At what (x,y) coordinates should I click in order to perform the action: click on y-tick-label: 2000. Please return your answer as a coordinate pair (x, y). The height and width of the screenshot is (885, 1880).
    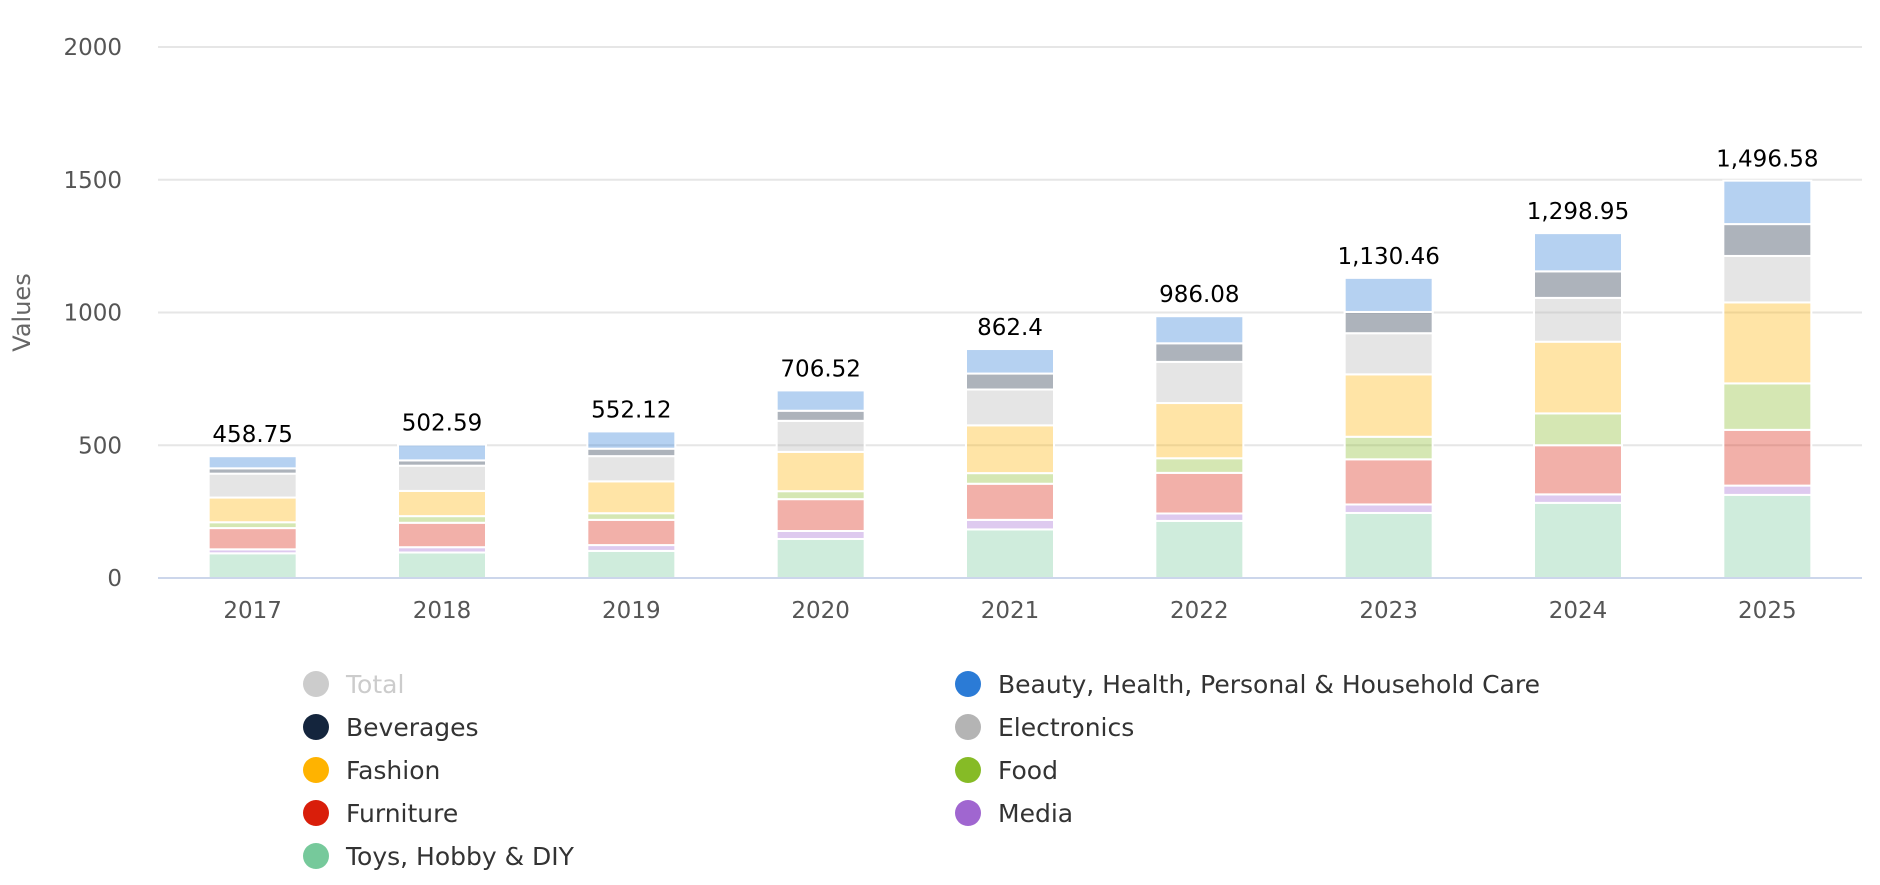
    Looking at the image, I should click on (92, 48).